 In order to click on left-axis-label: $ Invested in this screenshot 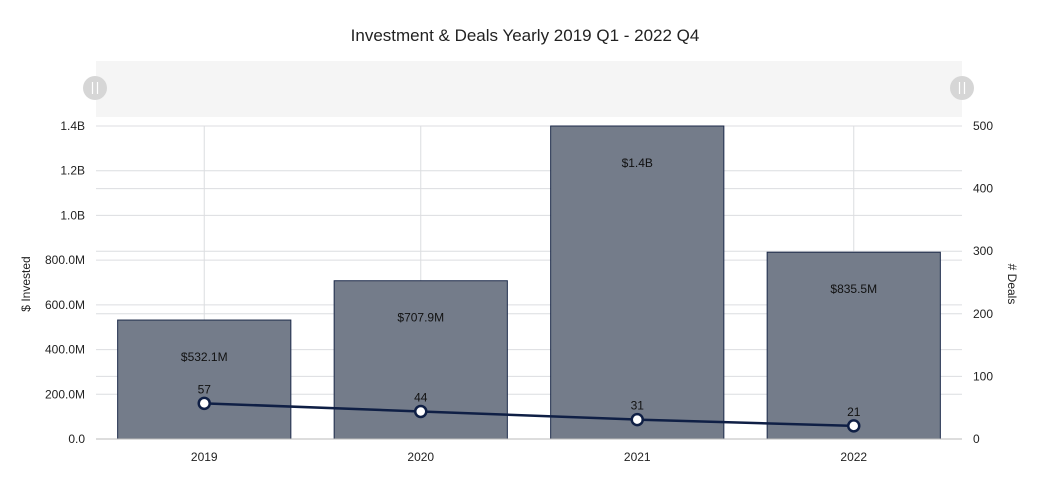, I will do `click(26, 283)`.